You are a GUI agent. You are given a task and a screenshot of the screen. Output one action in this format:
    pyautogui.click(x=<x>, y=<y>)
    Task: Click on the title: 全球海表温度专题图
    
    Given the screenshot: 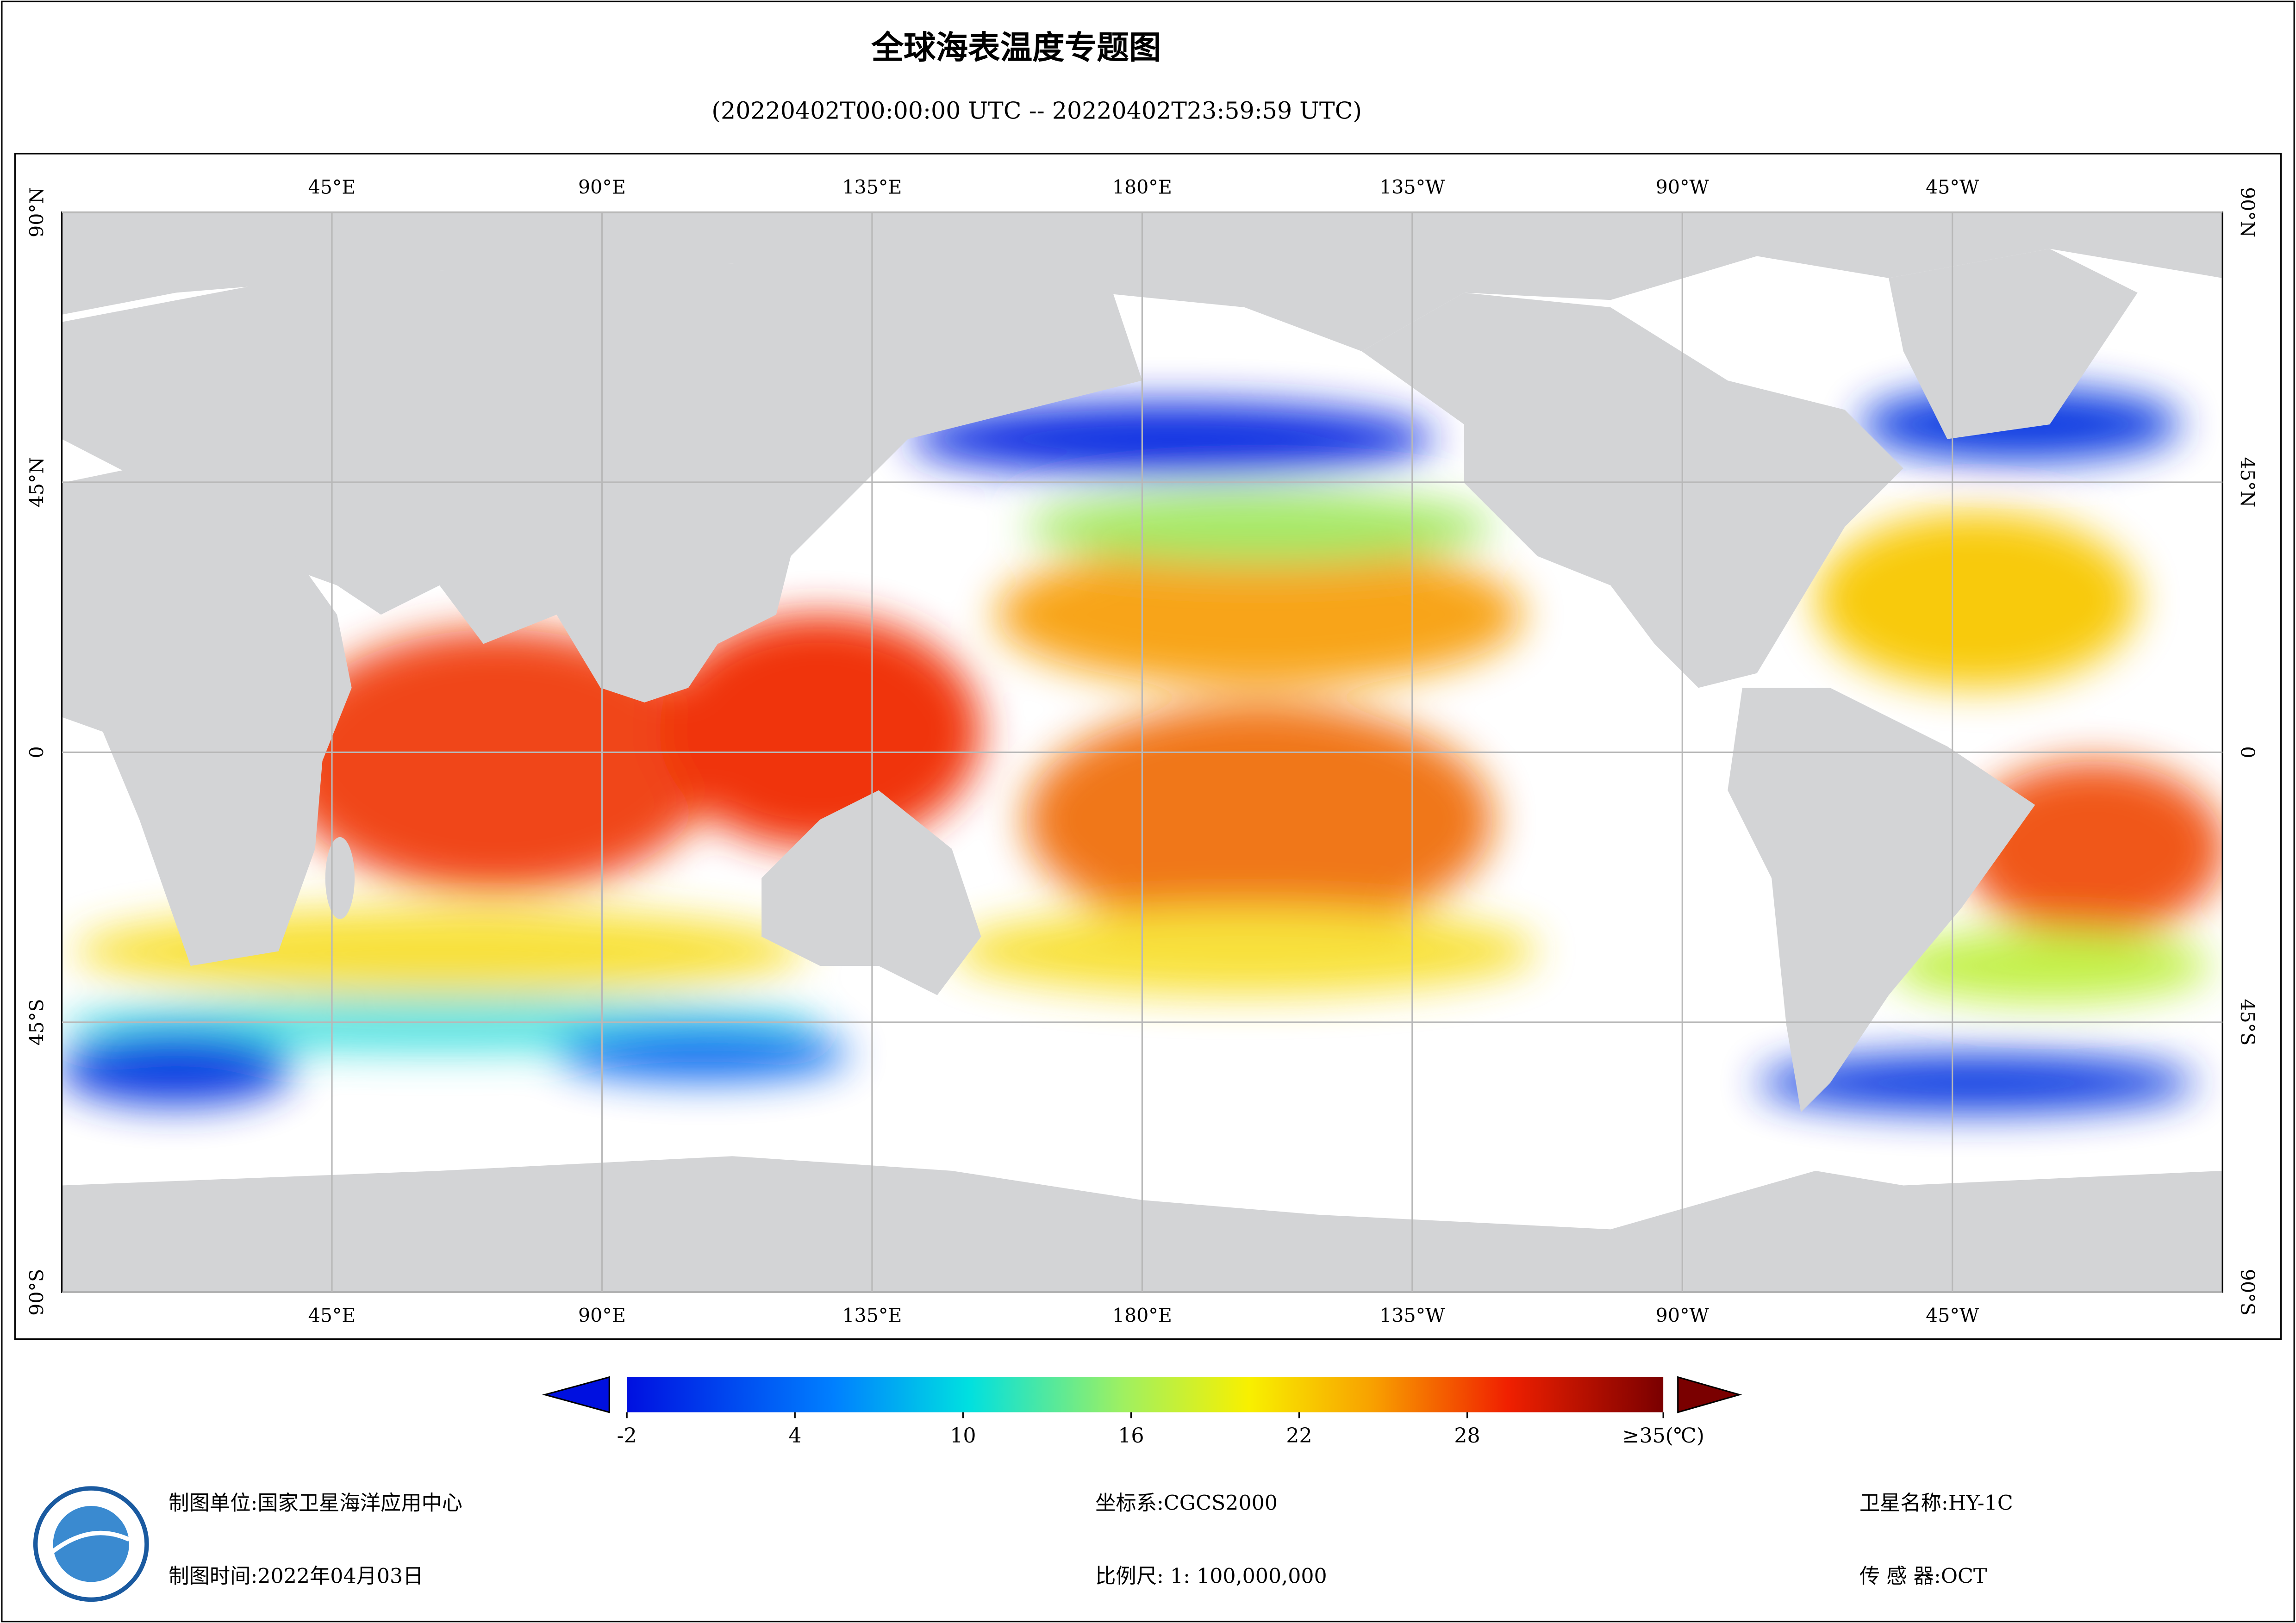 What is the action you would take?
    pyautogui.click(x=1016, y=48)
    